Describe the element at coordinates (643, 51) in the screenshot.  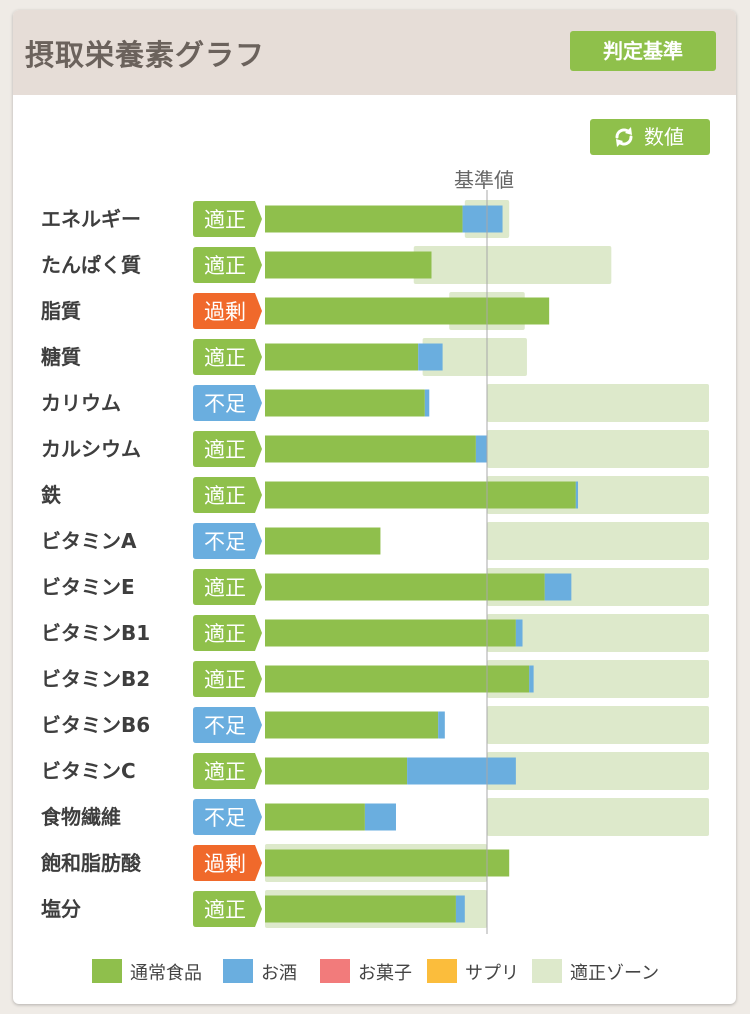
I see `criteria-button: 判定基準` at that location.